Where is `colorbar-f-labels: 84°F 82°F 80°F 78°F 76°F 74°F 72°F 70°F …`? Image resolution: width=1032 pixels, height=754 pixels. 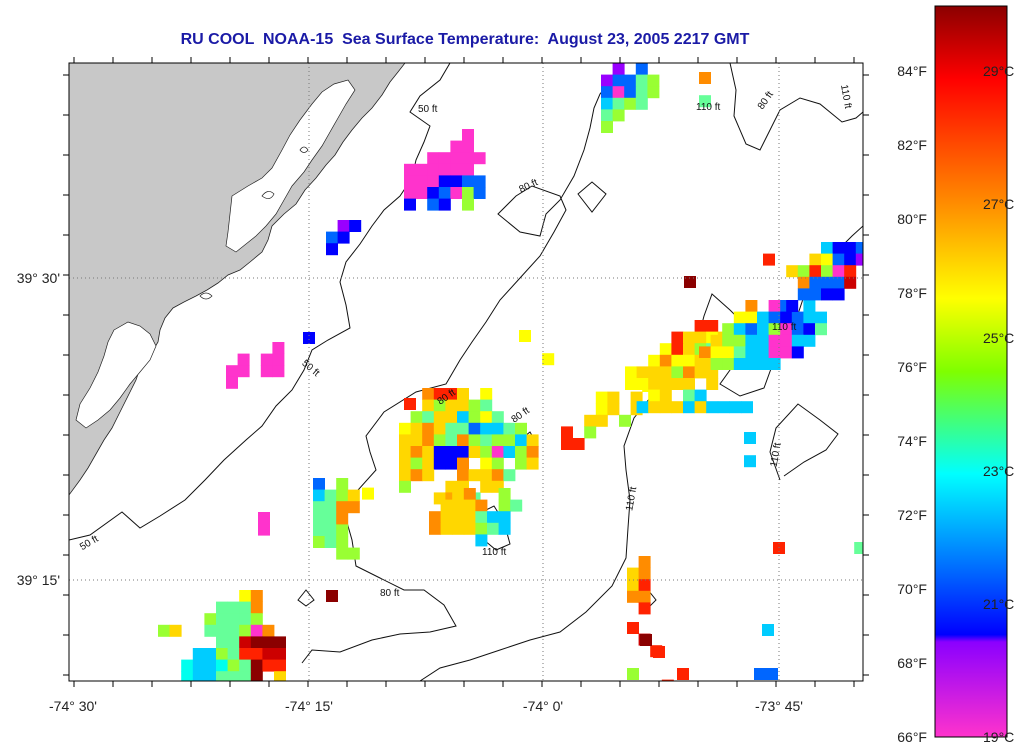 colorbar-f-labels: 84°F 82°F 80°F 78°F 76°F 74°F 72°F 70°F … is located at coordinates (912, 404).